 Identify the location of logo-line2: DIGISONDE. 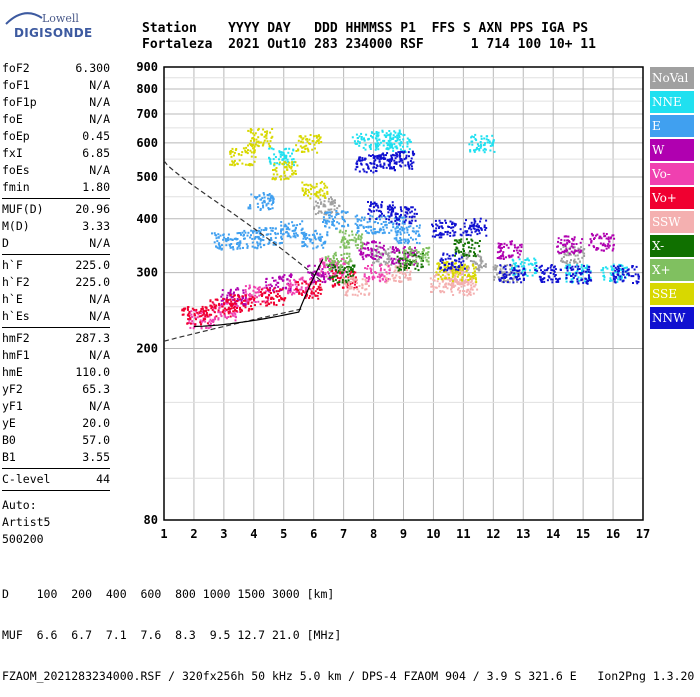
(53, 33).